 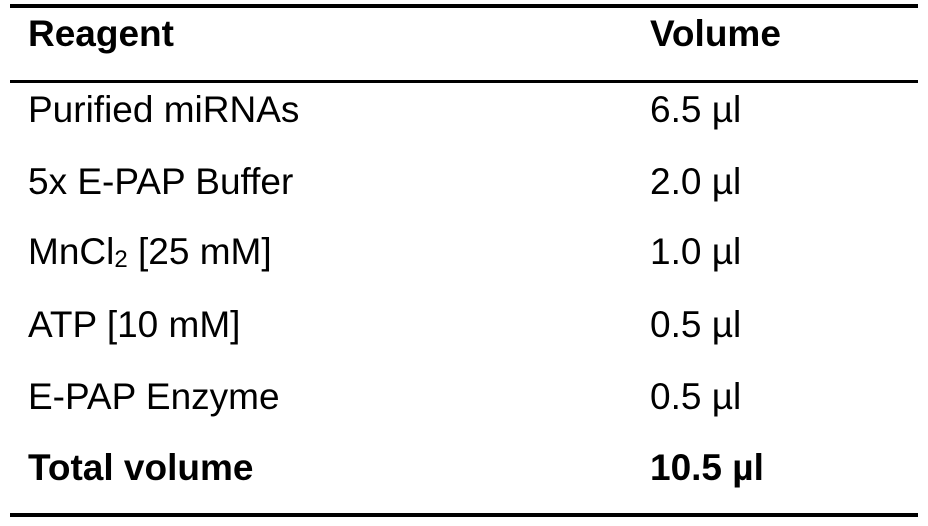 What do you see at coordinates (696, 181) in the screenshot?
I see `row-volume: 2.0 µl` at bounding box center [696, 181].